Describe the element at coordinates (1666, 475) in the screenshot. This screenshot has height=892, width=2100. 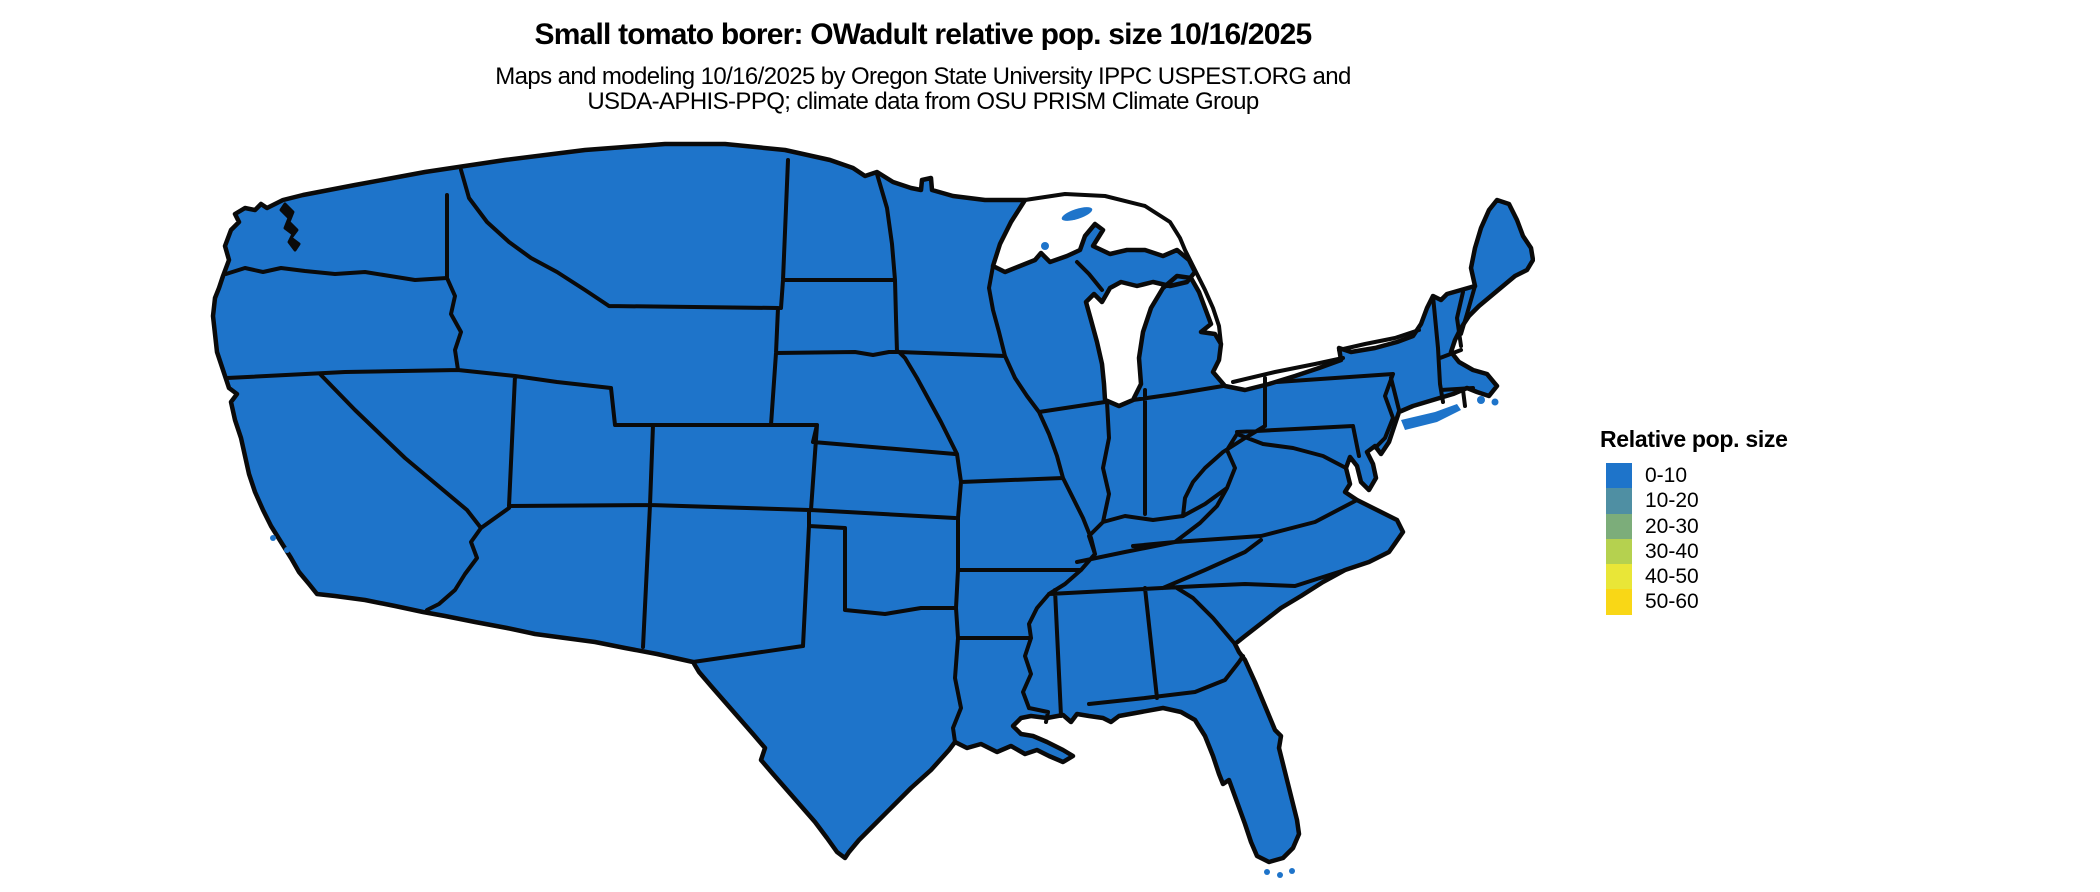
I see `legend-label: 0-10` at that location.